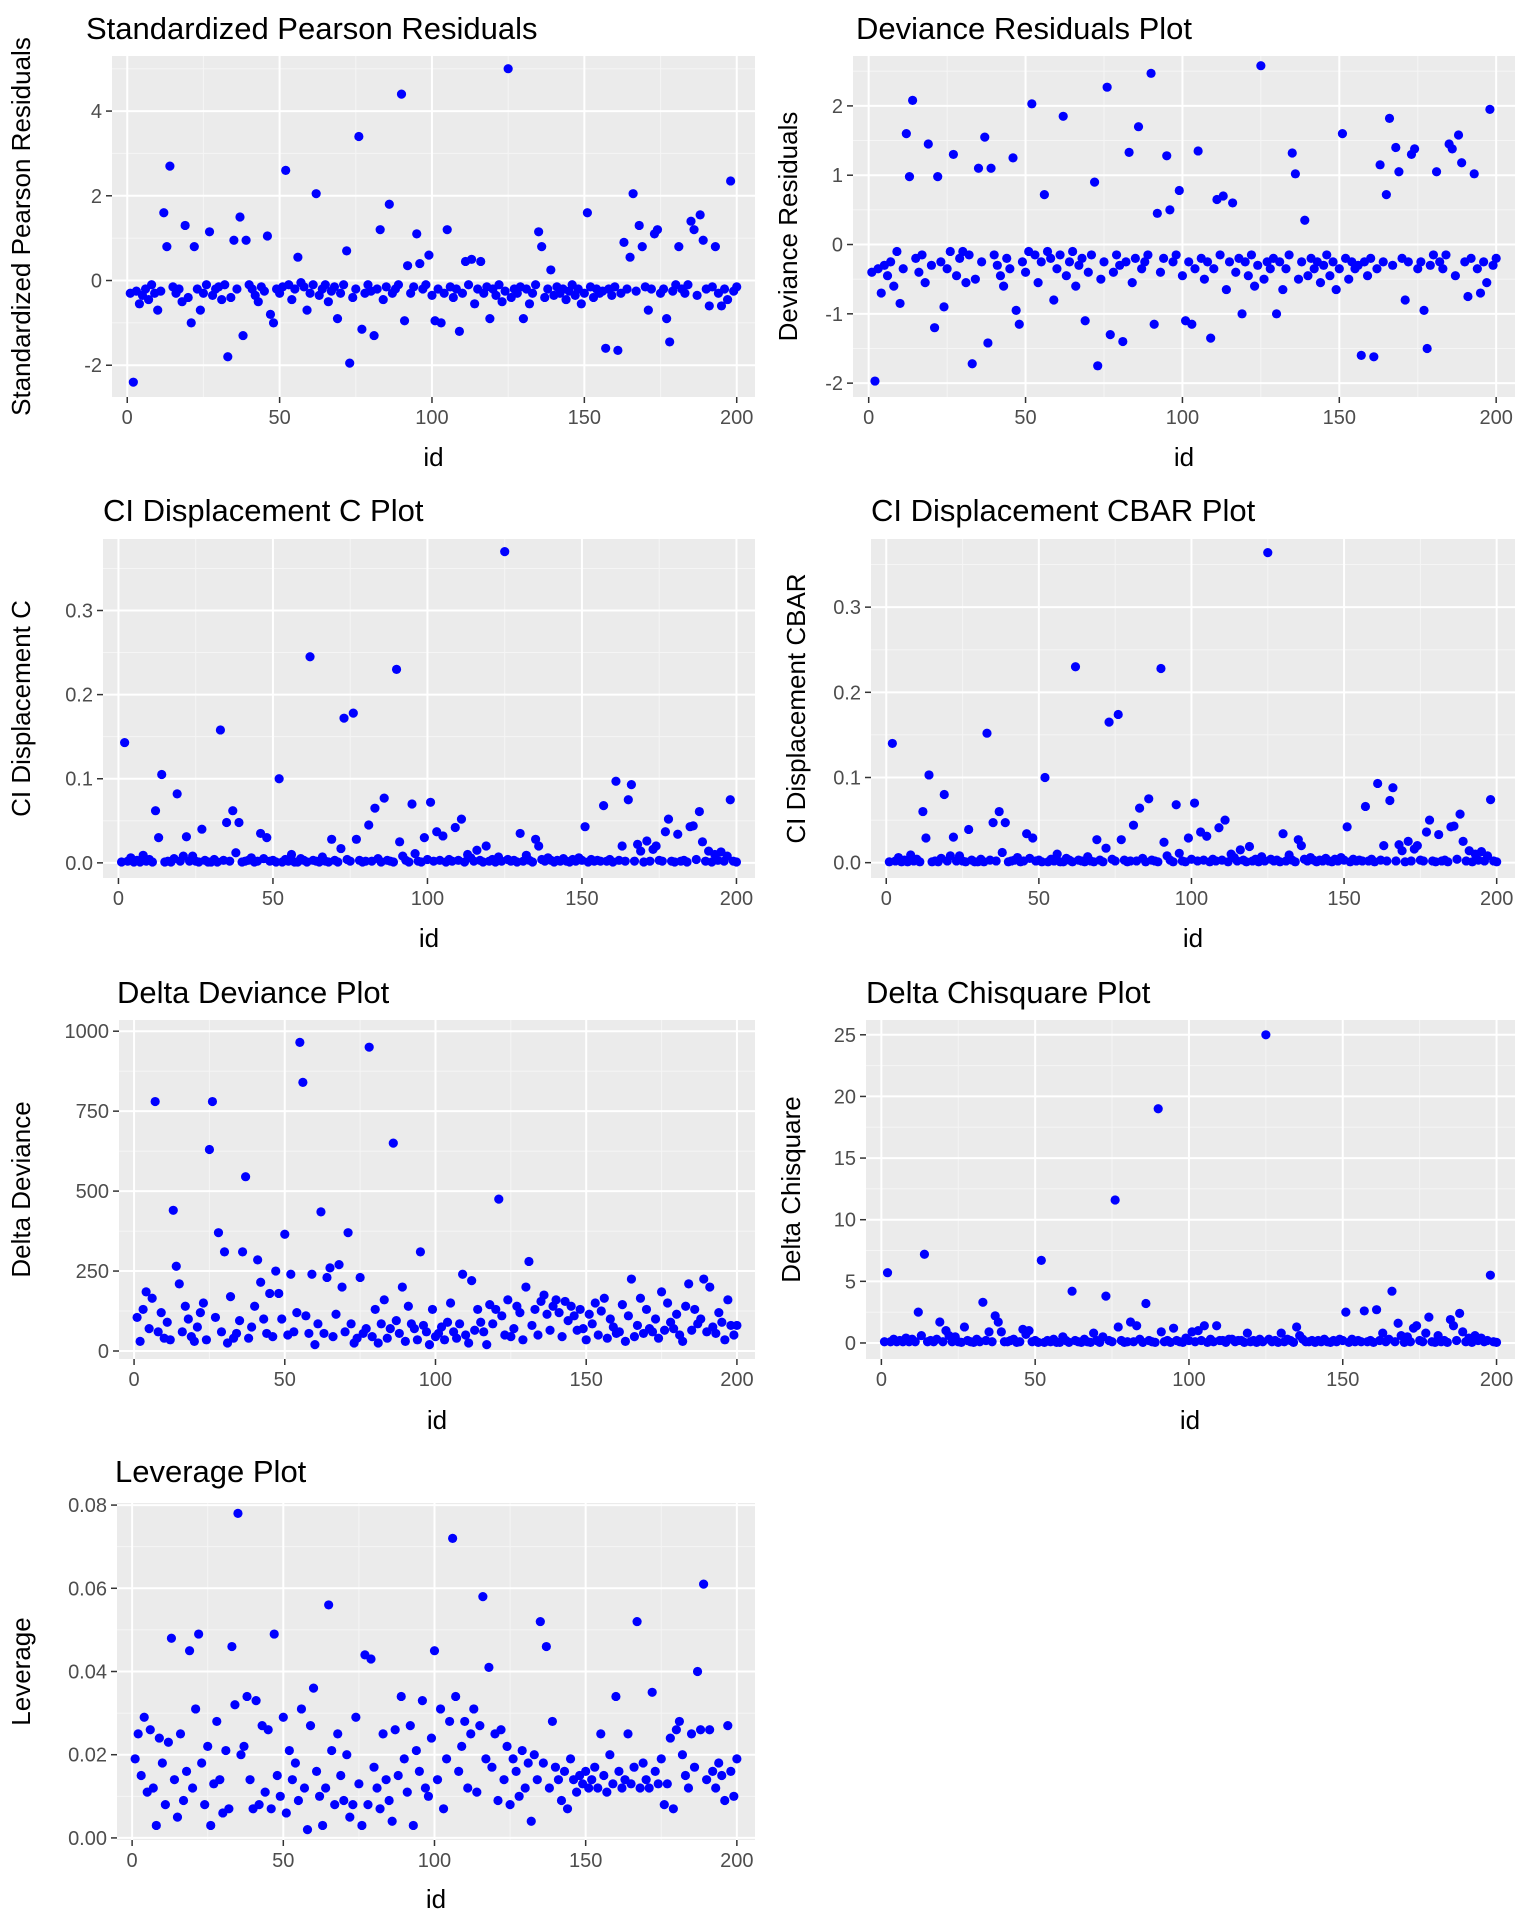  I want to click on y-tick-label: -2, so click(93, 366).